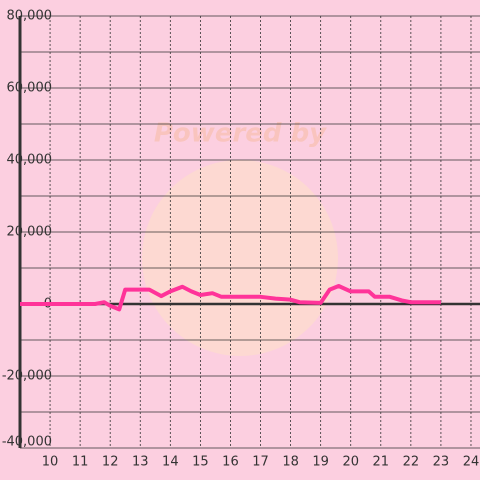 Image resolution: width=480 pixels, height=480 pixels. What do you see at coordinates (30, 88) in the screenshot?
I see `y-tick-label: 60,000` at bounding box center [30, 88].